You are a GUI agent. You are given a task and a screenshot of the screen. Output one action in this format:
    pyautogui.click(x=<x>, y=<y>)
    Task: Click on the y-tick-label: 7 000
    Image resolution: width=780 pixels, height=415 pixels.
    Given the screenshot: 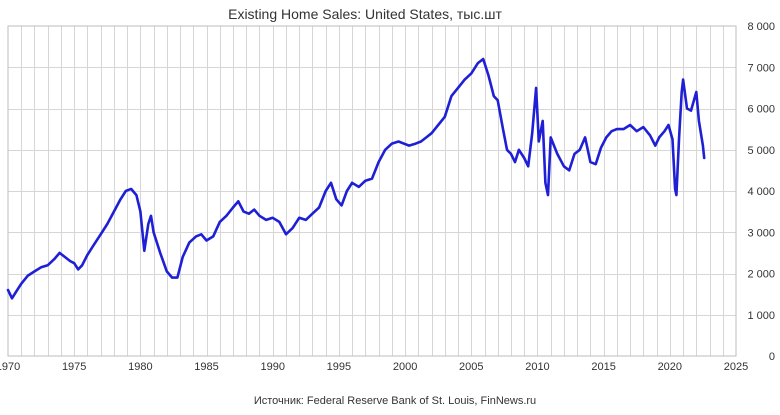 What is the action you would take?
    pyautogui.click(x=761, y=68)
    